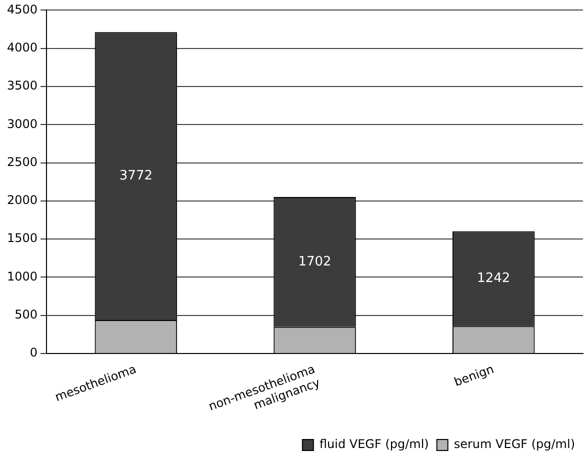  What do you see at coordinates (22, 238) in the screenshot?
I see `y-tick-label: 1500` at bounding box center [22, 238].